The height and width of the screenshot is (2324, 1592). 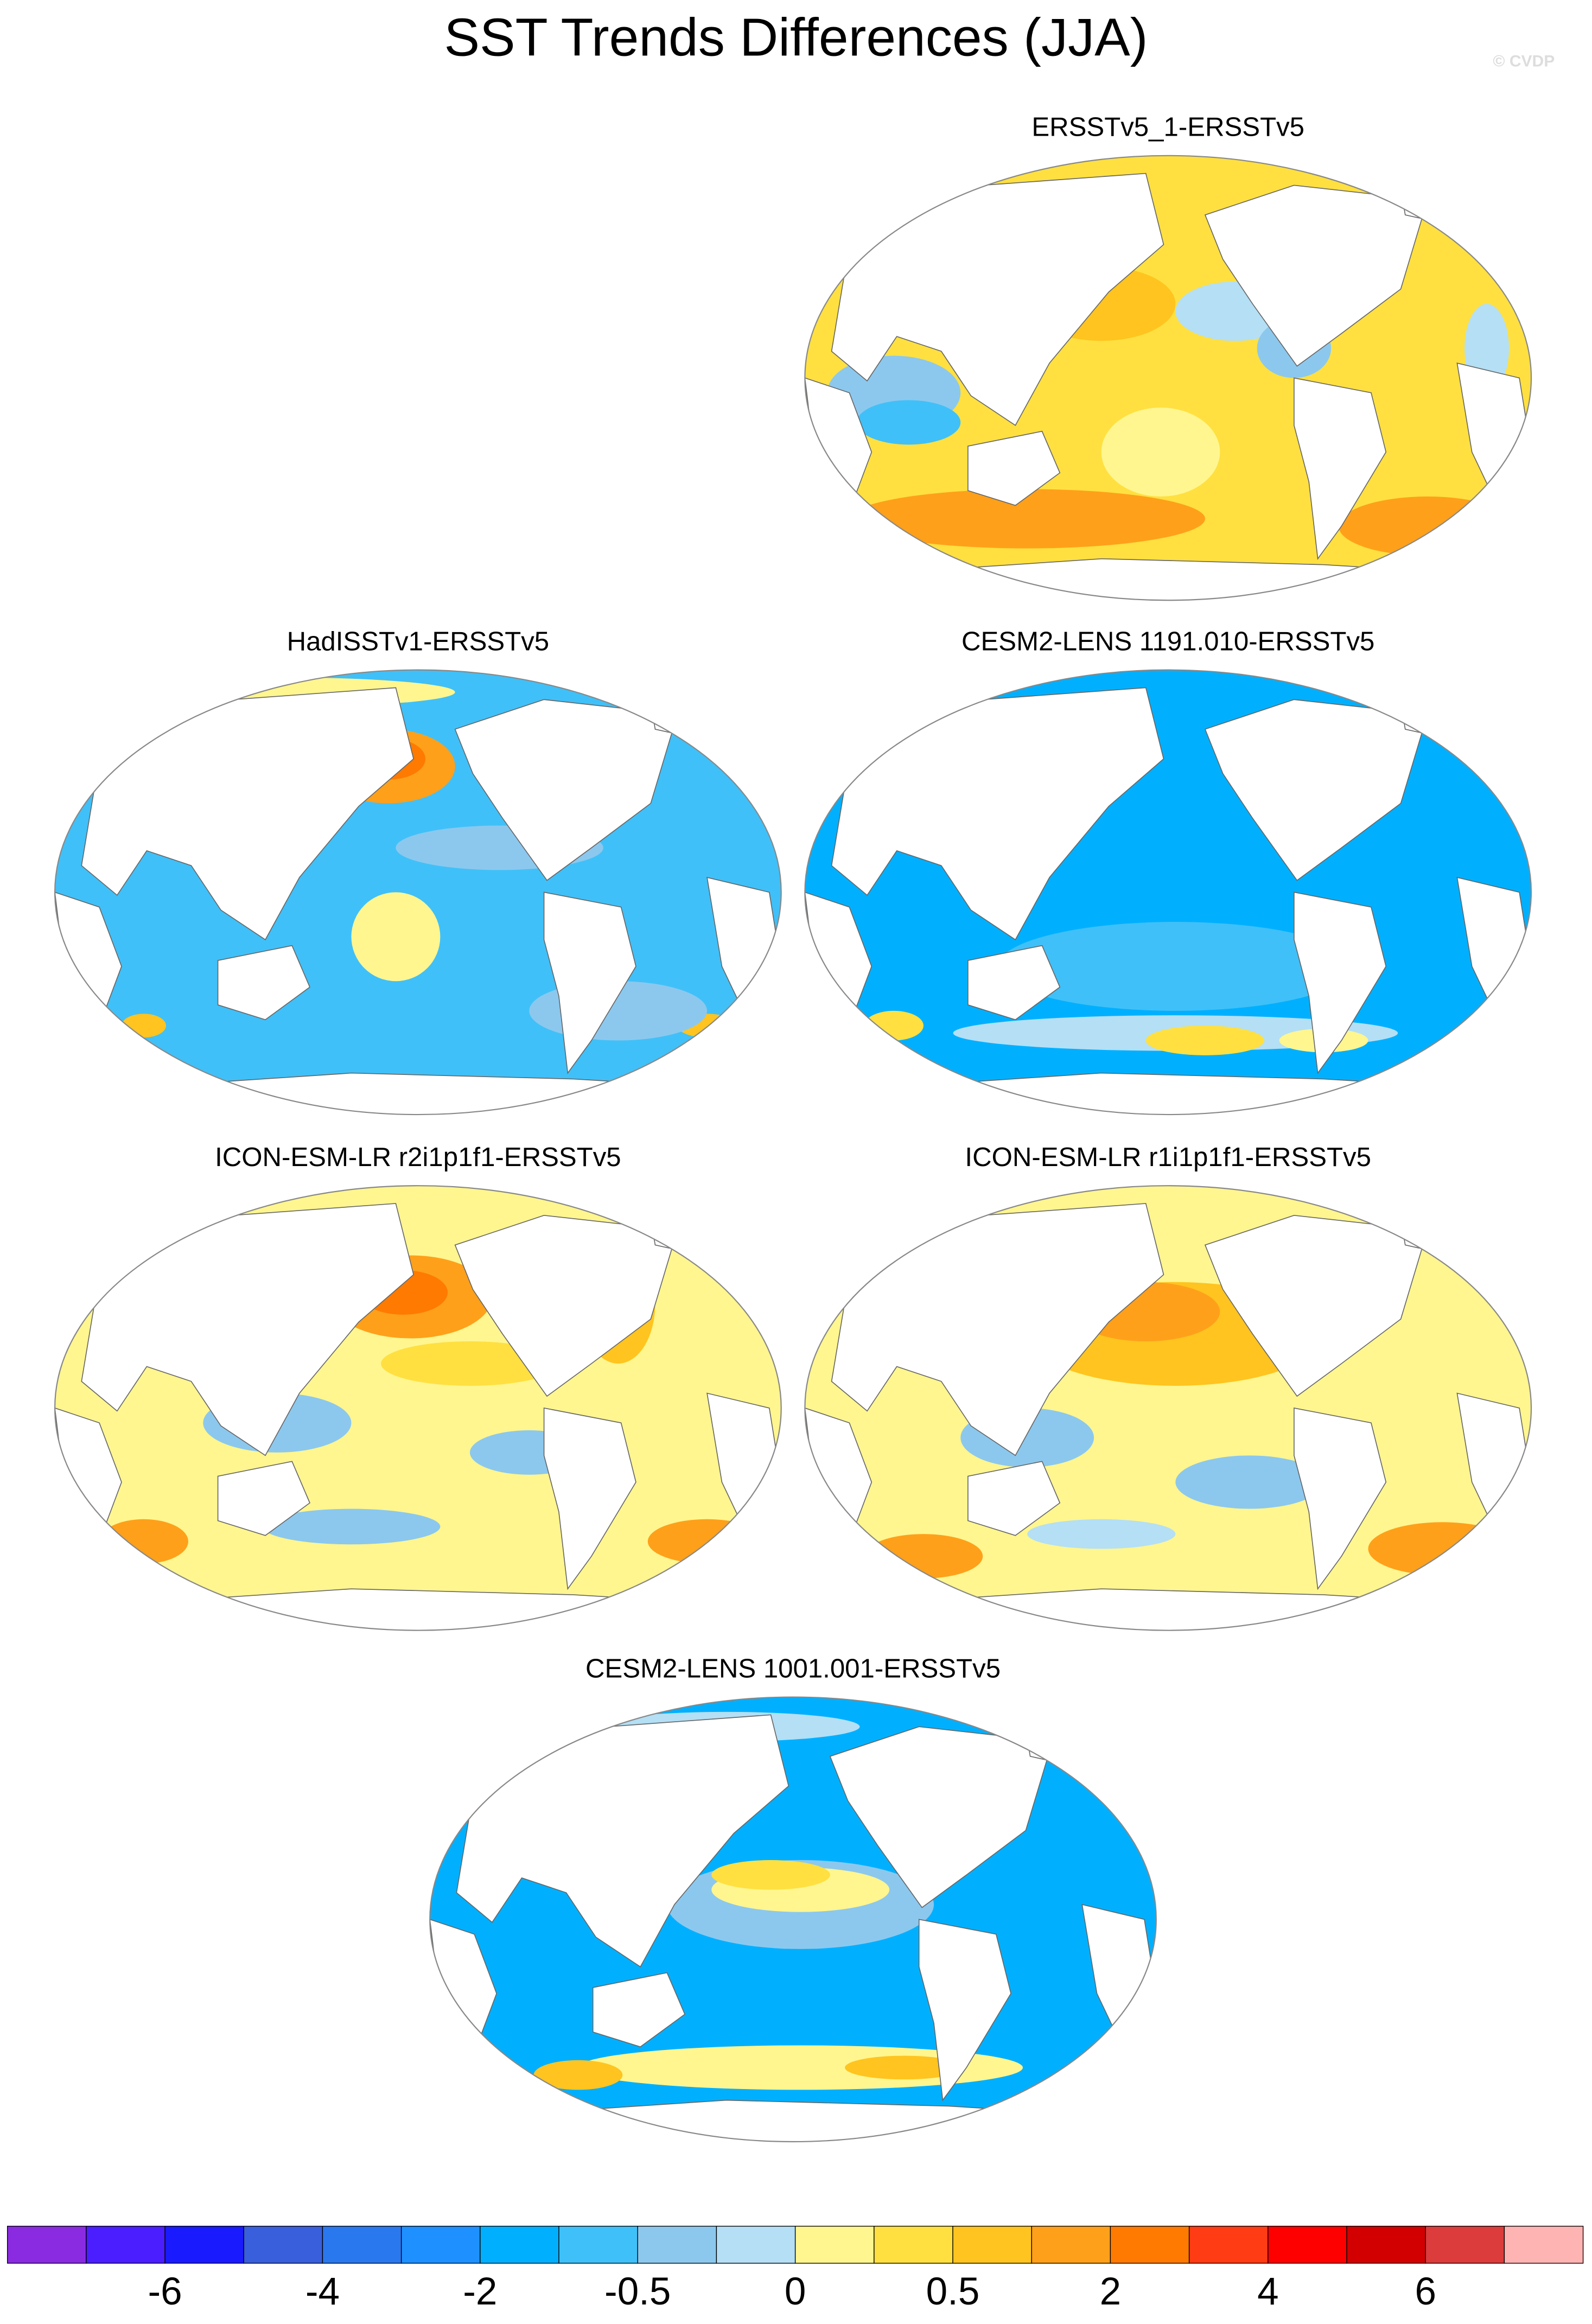 I want to click on colorbar: -6 -4 -2 -0.5 0 0.5 2 4 6, so click(x=795, y=2269).